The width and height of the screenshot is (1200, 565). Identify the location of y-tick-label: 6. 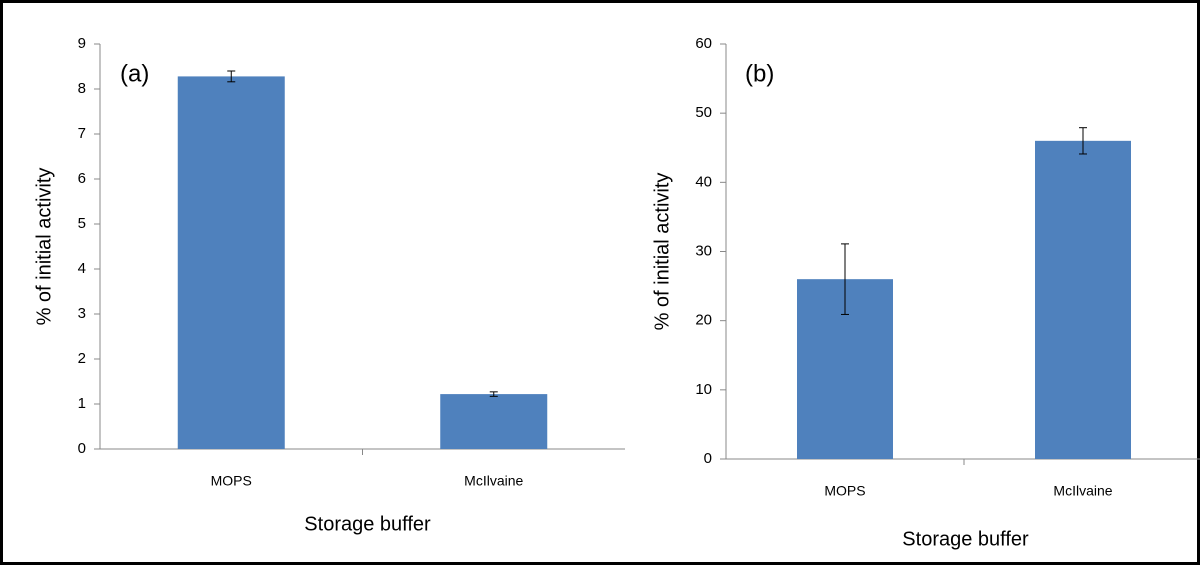
(82, 178).